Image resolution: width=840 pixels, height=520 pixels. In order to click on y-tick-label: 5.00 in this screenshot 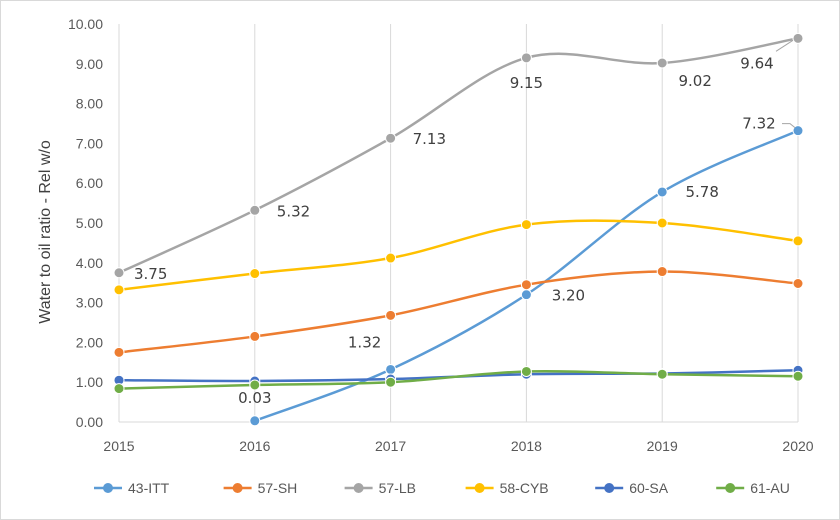, I will do `click(89, 223)`.